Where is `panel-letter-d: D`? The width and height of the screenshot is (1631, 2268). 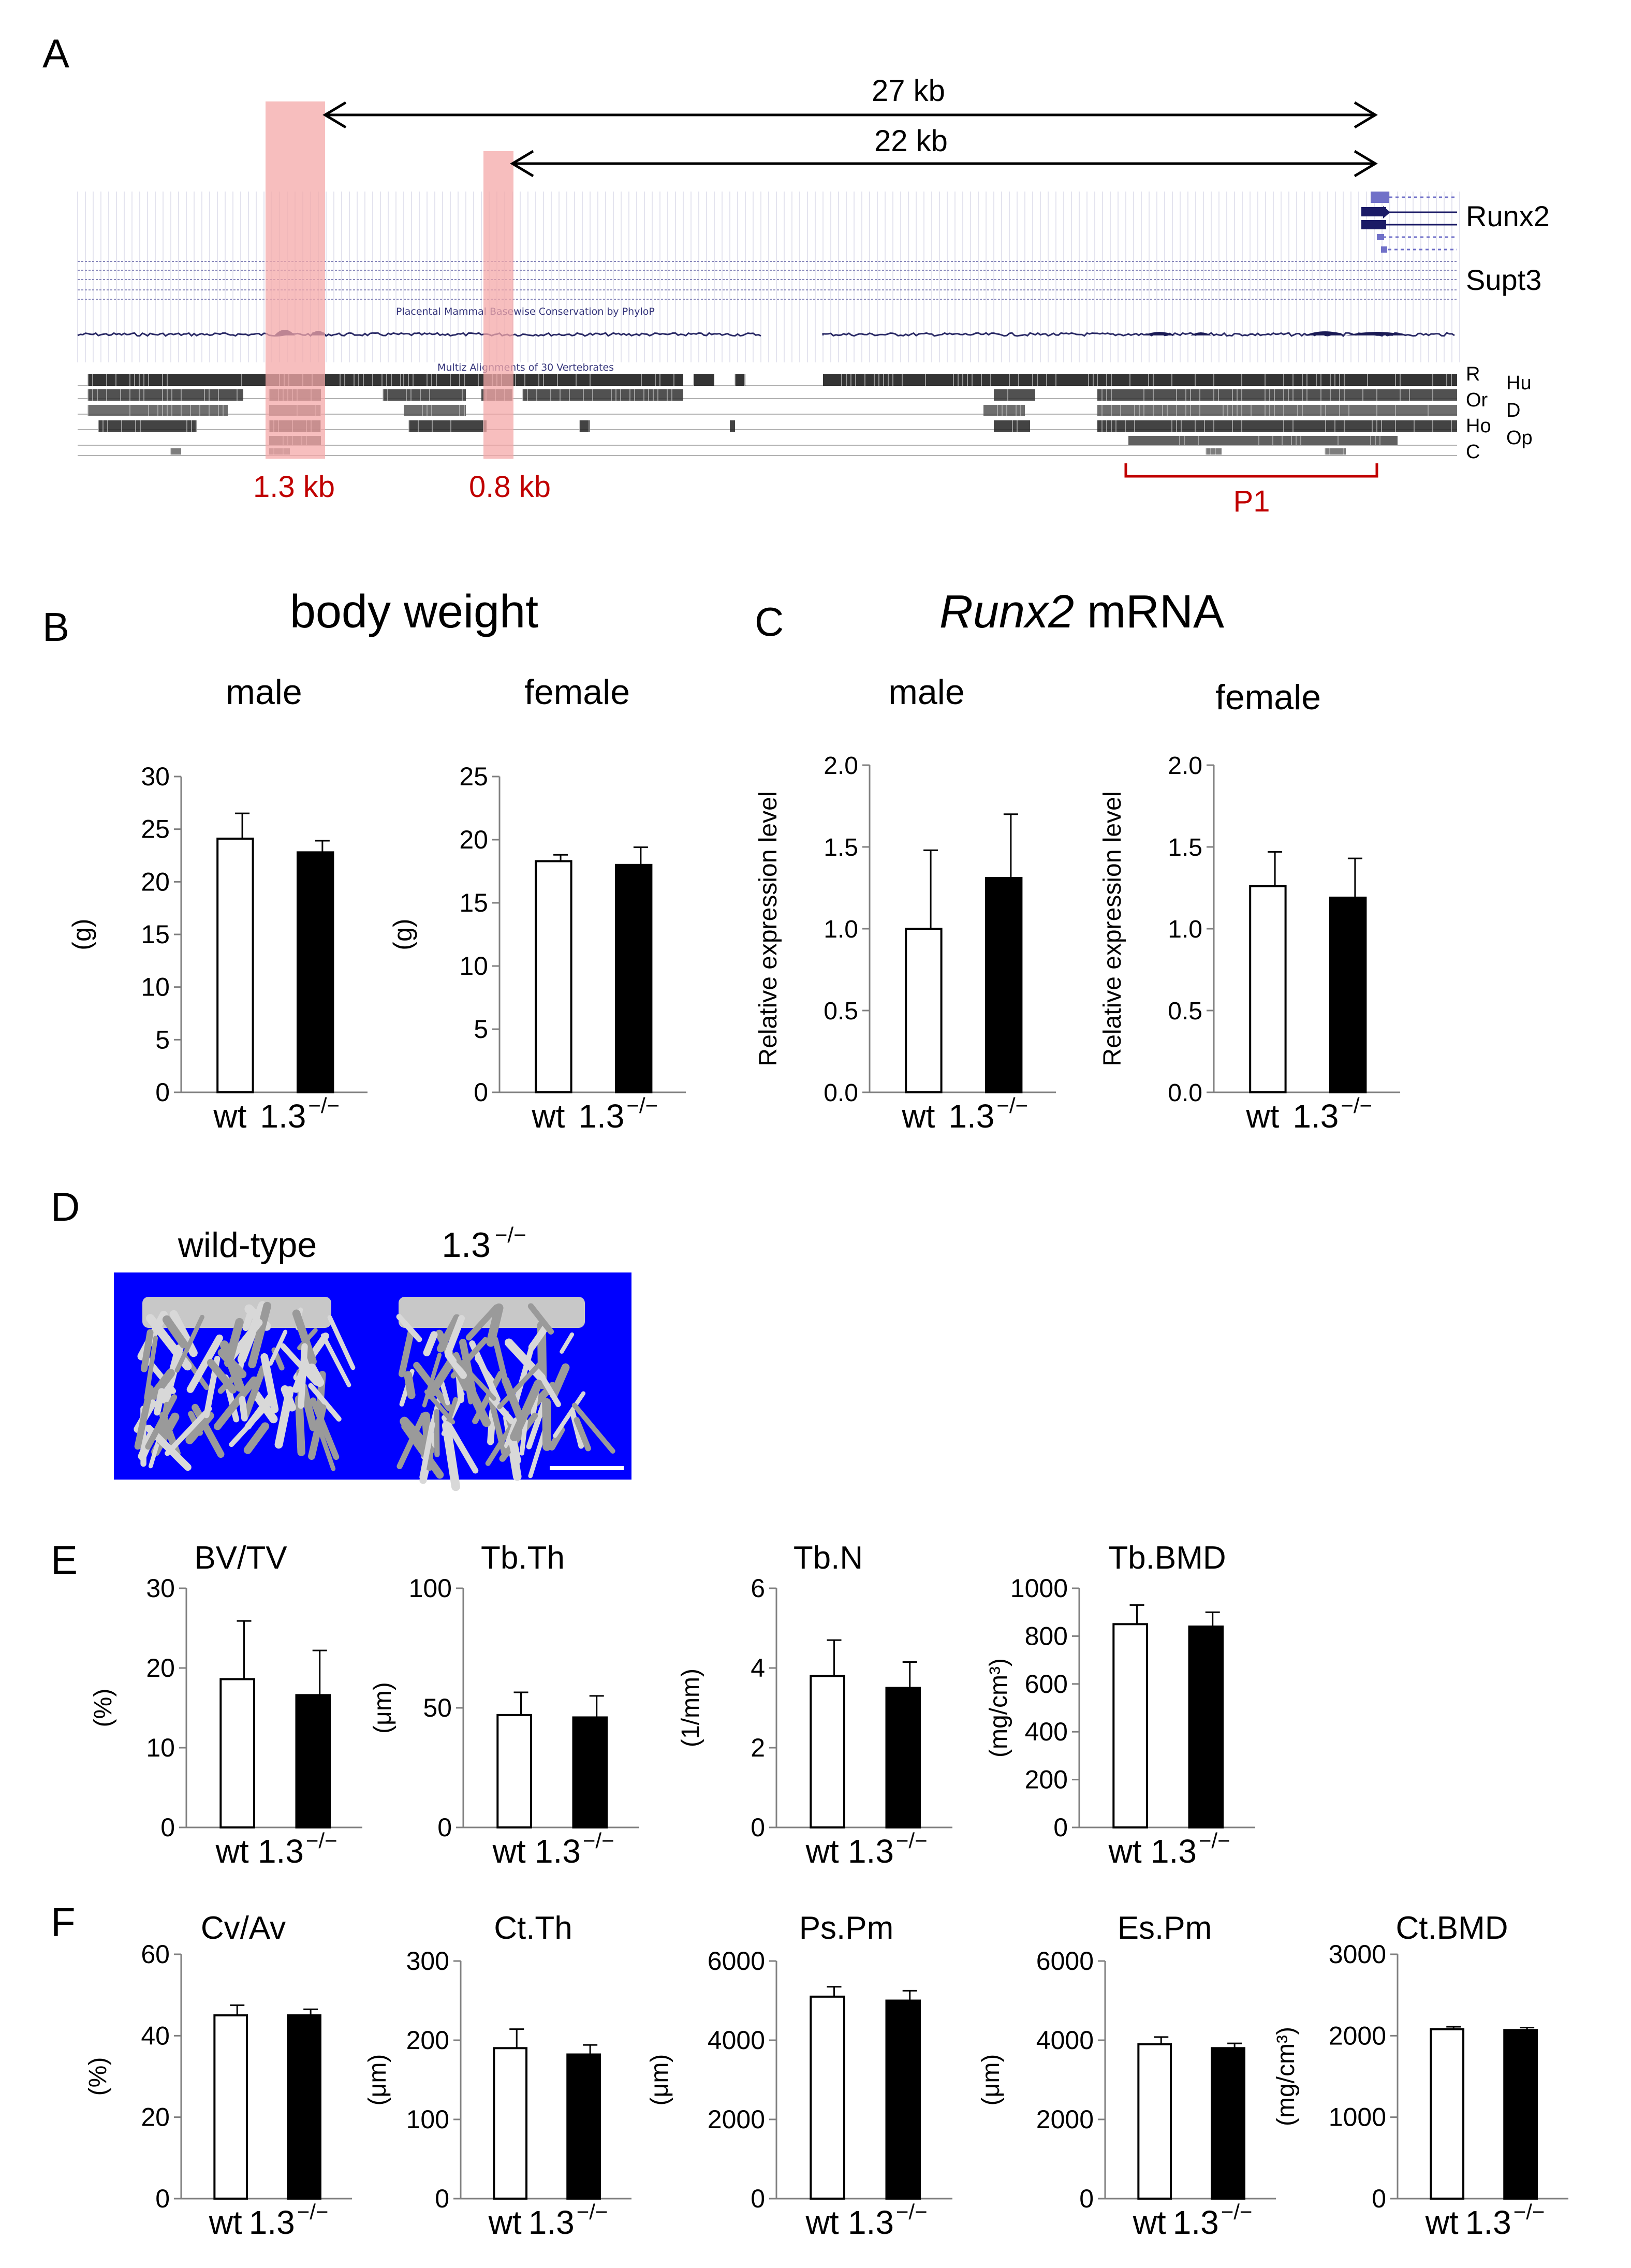 panel-letter-d: D is located at coordinates (65, 1207).